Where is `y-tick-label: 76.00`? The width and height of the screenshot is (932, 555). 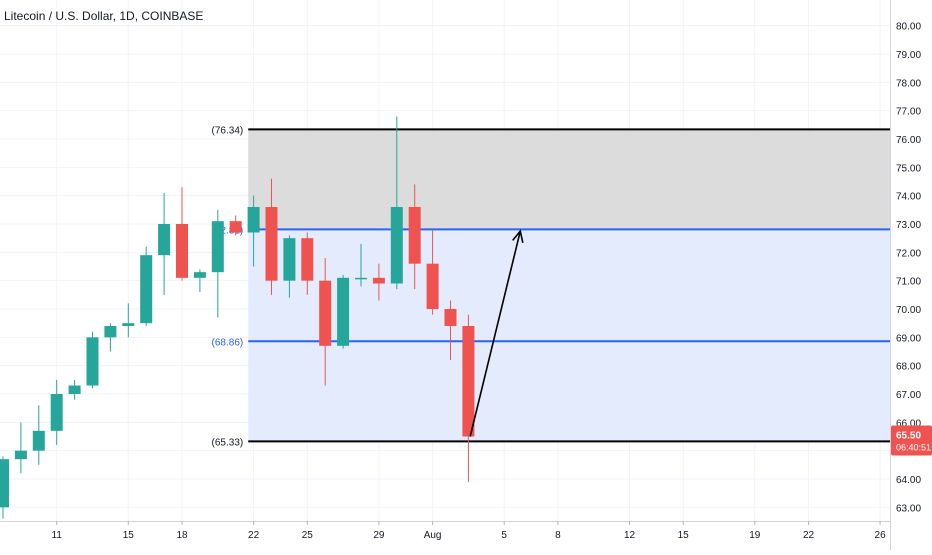
y-tick-label: 76.00 is located at coordinates (908, 140).